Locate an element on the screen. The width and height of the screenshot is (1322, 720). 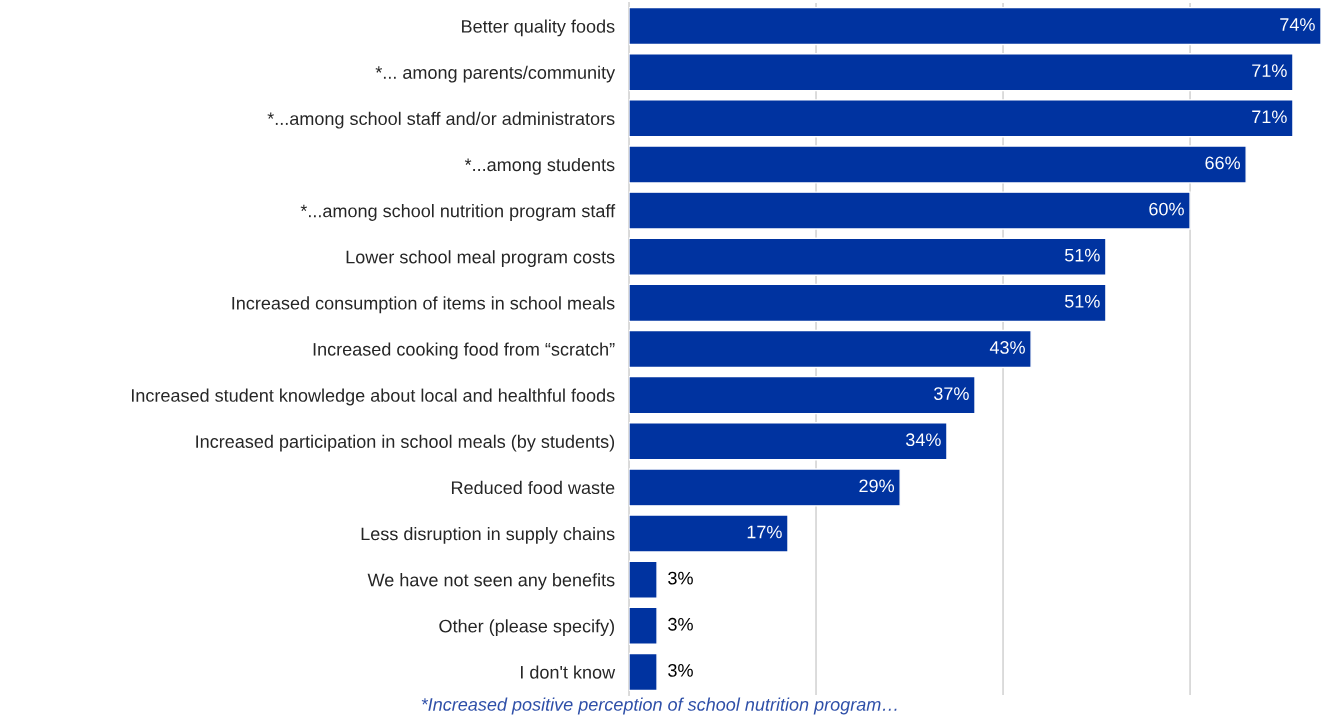
data-label: 17% is located at coordinates (764, 532).